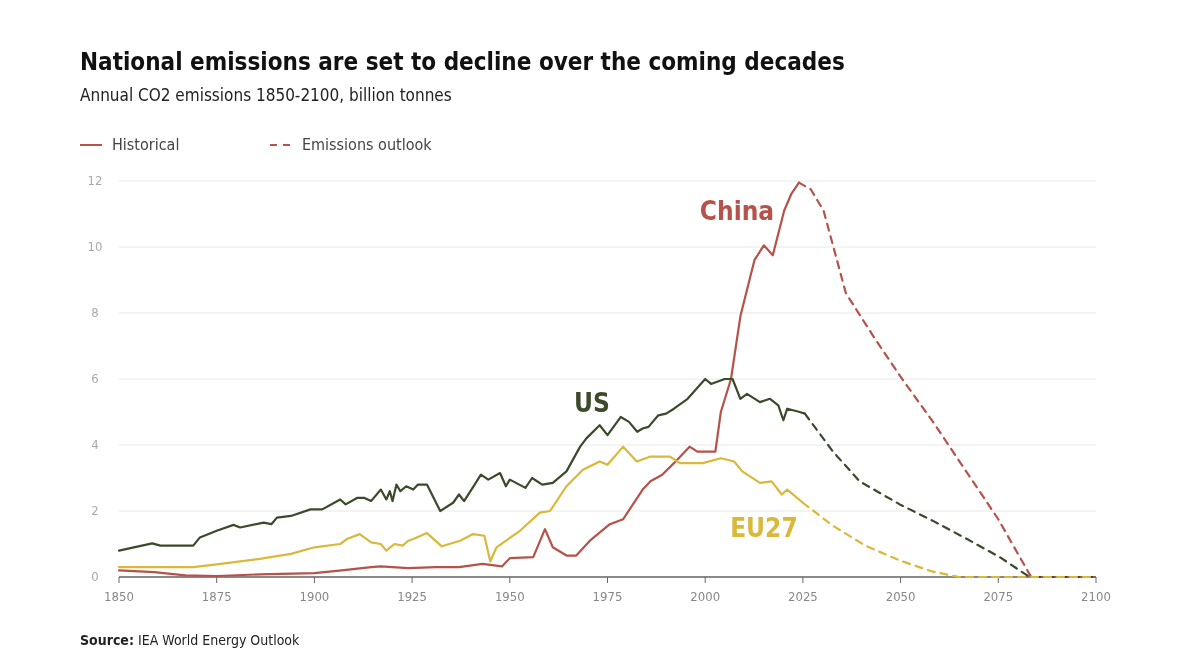 The height and width of the screenshot is (662, 1203). What do you see at coordinates (705, 596) in the screenshot?
I see `x-tick-label: 2000` at bounding box center [705, 596].